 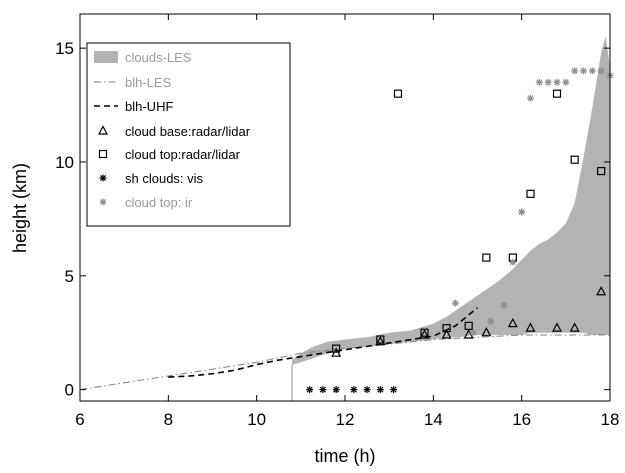 I want to click on x-tick-label: 18, so click(x=610, y=419).